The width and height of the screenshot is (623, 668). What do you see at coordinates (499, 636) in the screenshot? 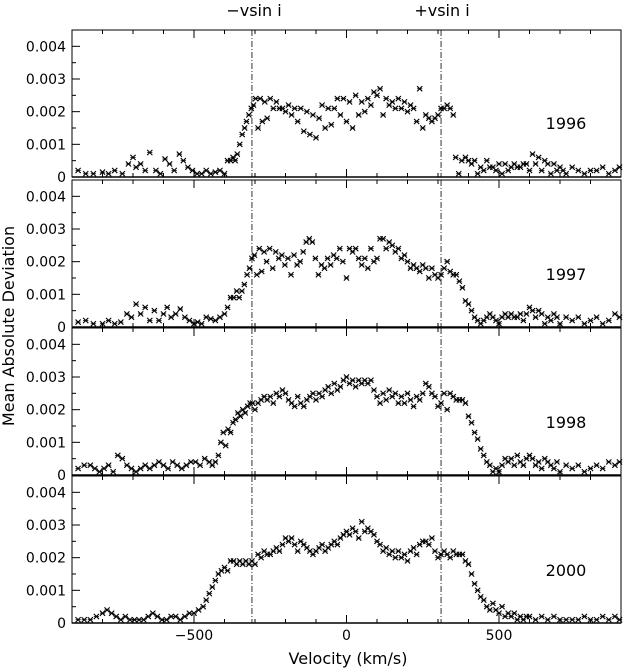
I see `x-tick-label: 500` at bounding box center [499, 636].